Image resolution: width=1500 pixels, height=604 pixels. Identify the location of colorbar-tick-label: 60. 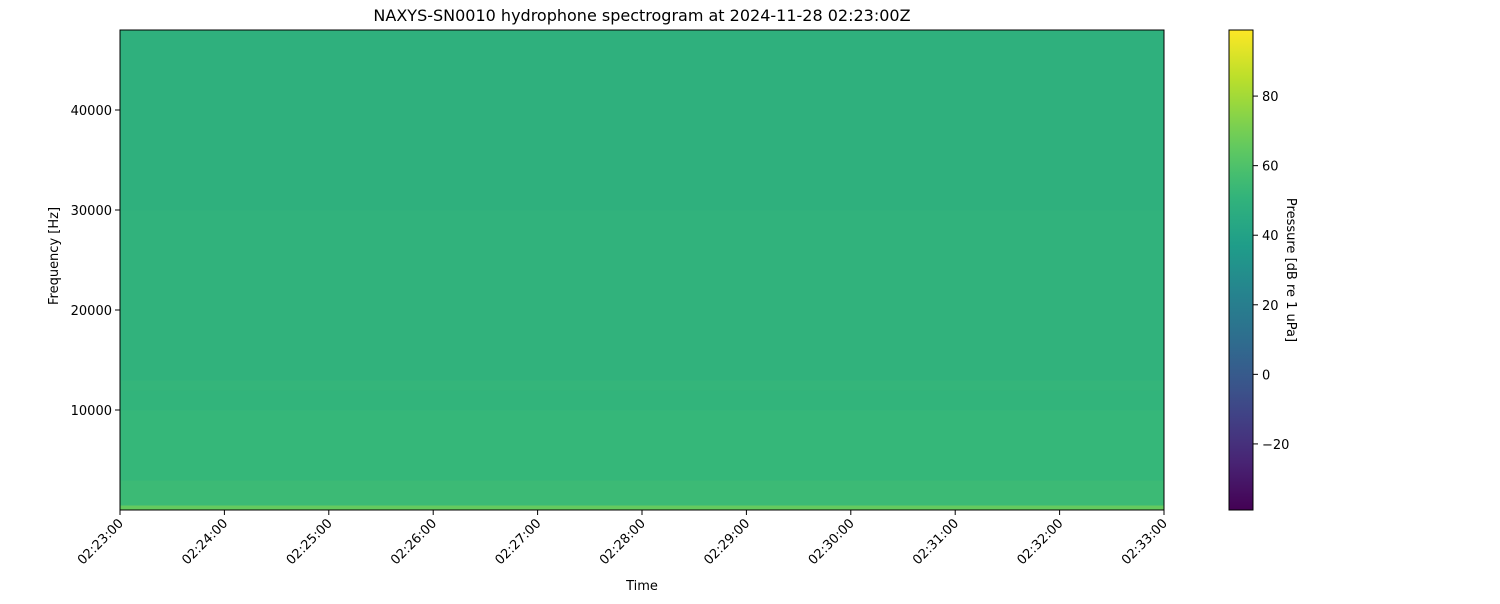
(1270, 167).